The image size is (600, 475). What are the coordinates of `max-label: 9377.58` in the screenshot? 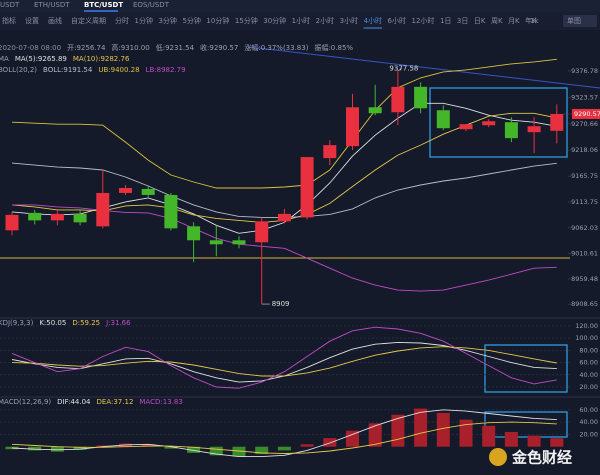 It's located at (403, 69).